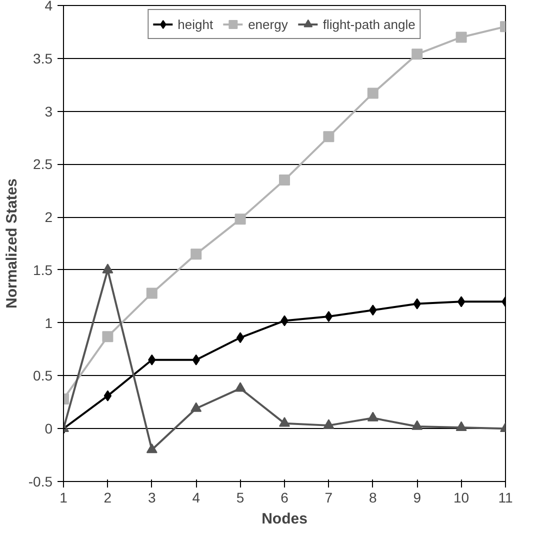  I want to click on x-tick-label: 6, so click(284, 498).